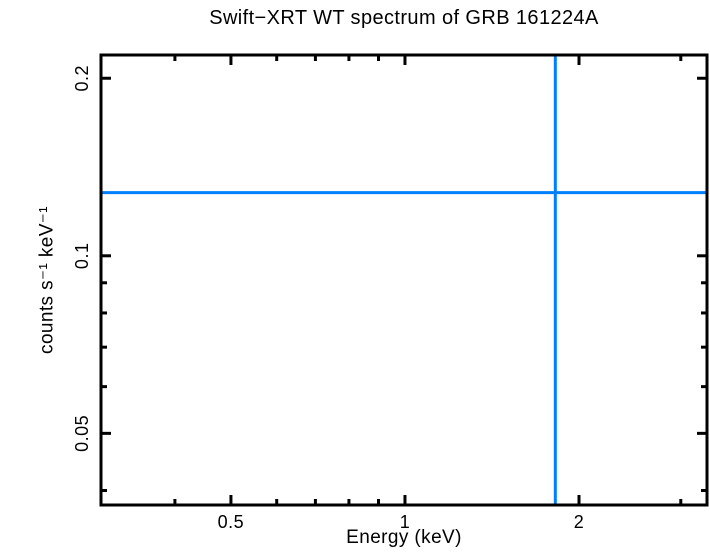 The width and height of the screenshot is (710, 556). I want to click on x-tick-label: 0.5, so click(231, 522).